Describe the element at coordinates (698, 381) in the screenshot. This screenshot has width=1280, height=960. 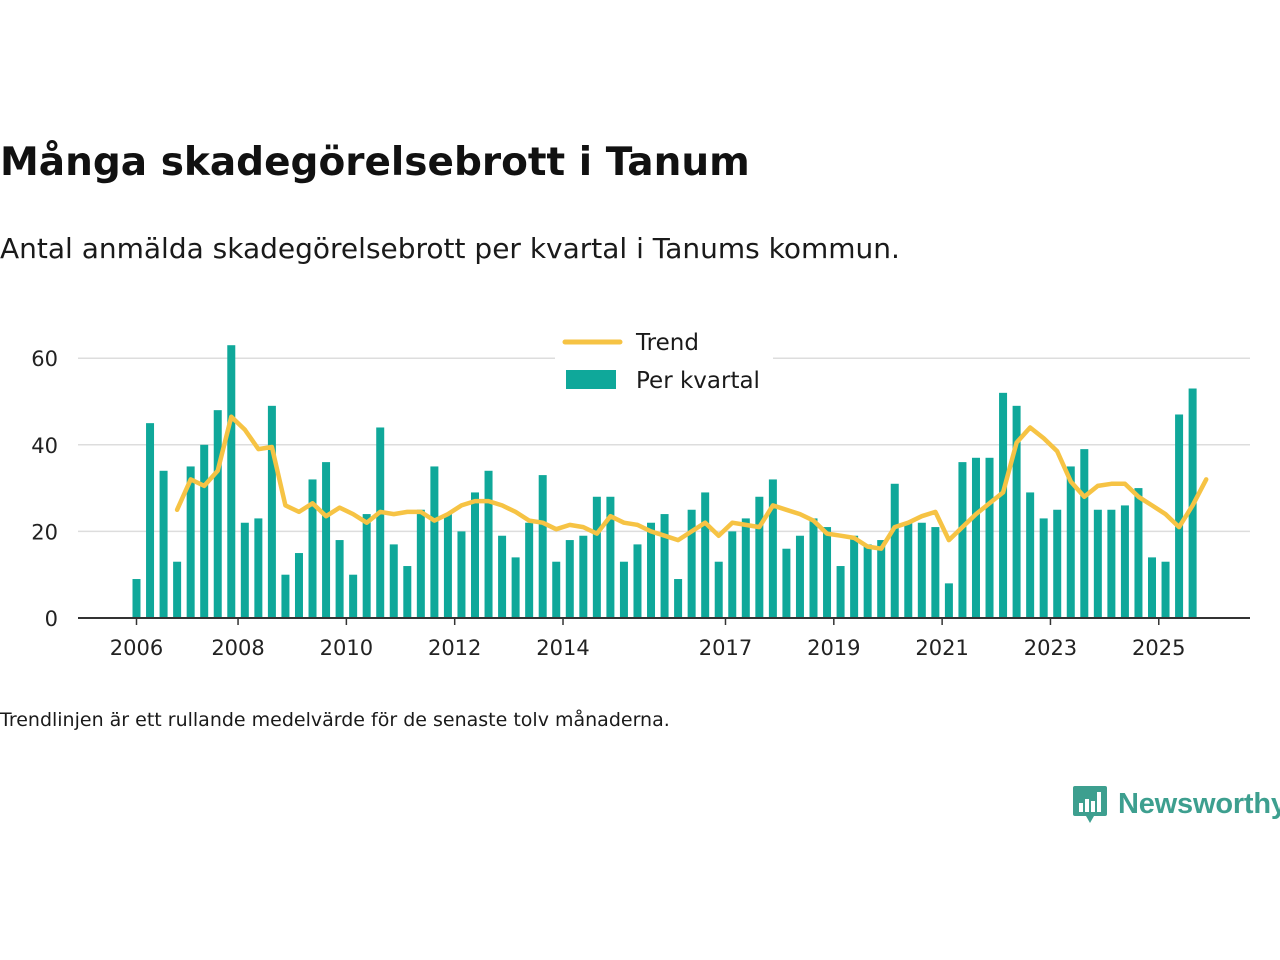
I see `legend-bars-label: Per kvartal` at that location.